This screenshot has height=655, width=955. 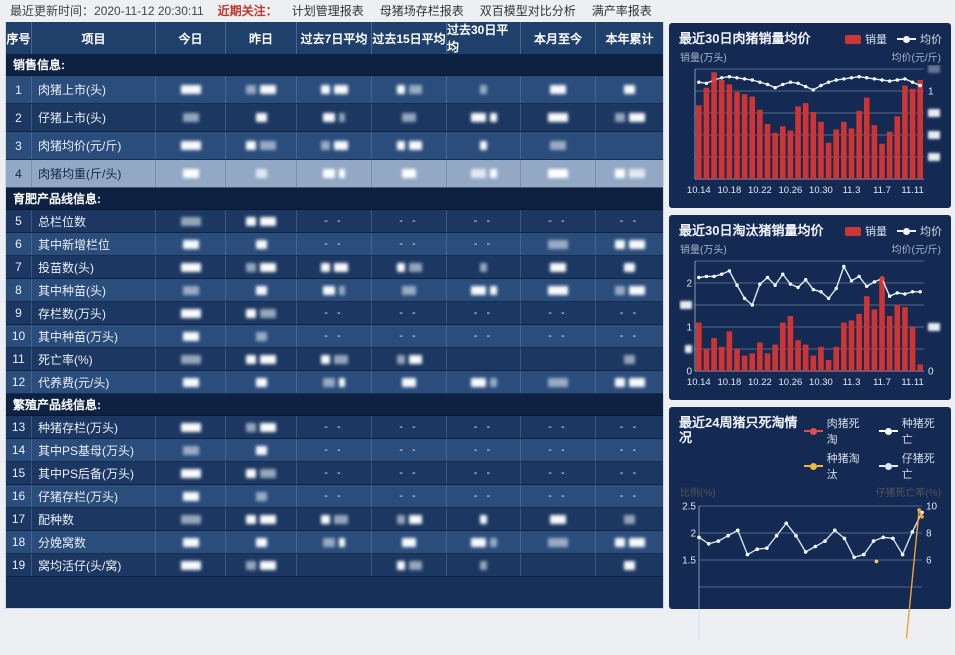 What do you see at coordinates (810, 535) in the screenshot?
I see `piglet-death-line-series` at bounding box center [810, 535].